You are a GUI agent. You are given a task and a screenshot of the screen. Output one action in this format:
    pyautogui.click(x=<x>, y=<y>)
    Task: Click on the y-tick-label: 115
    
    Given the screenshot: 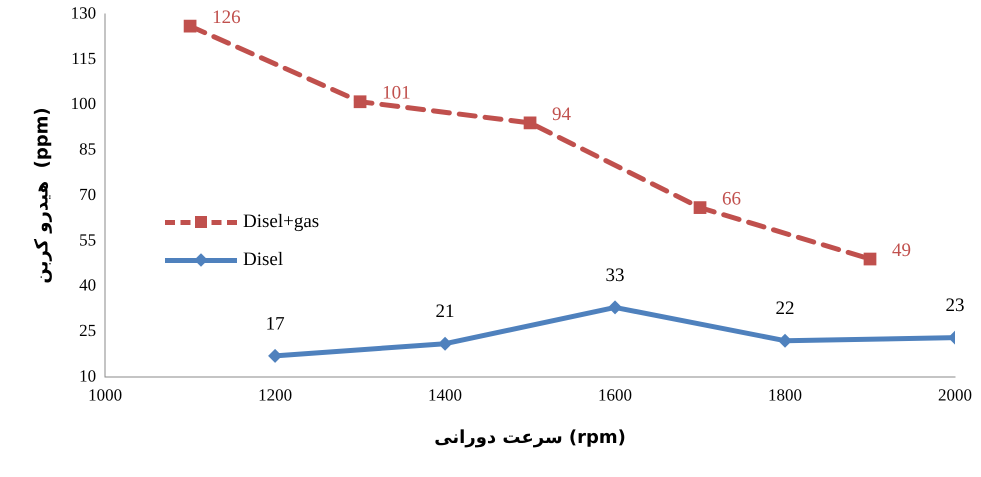 What is the action you would take?
    pyautogui.click(x=83, y=58)
    